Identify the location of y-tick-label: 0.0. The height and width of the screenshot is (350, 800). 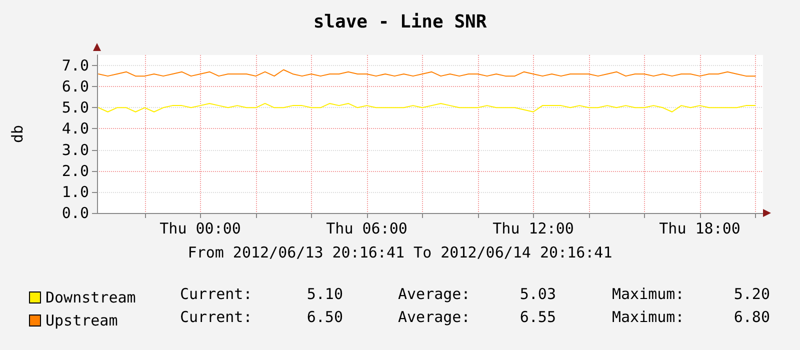
(75, 213).